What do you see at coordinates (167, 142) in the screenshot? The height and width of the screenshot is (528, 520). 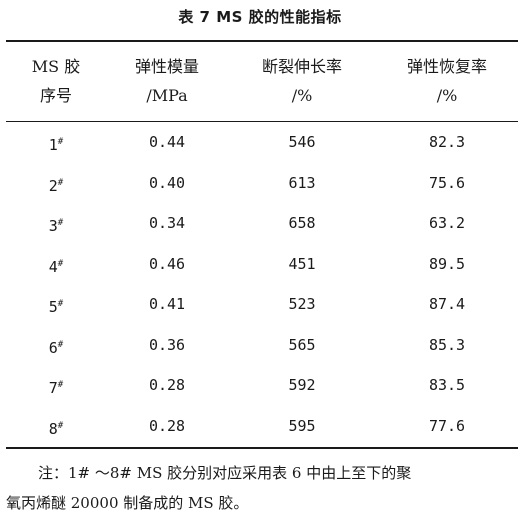 I see `cell-modulus: 0.44` at bounding box center [167, 142].